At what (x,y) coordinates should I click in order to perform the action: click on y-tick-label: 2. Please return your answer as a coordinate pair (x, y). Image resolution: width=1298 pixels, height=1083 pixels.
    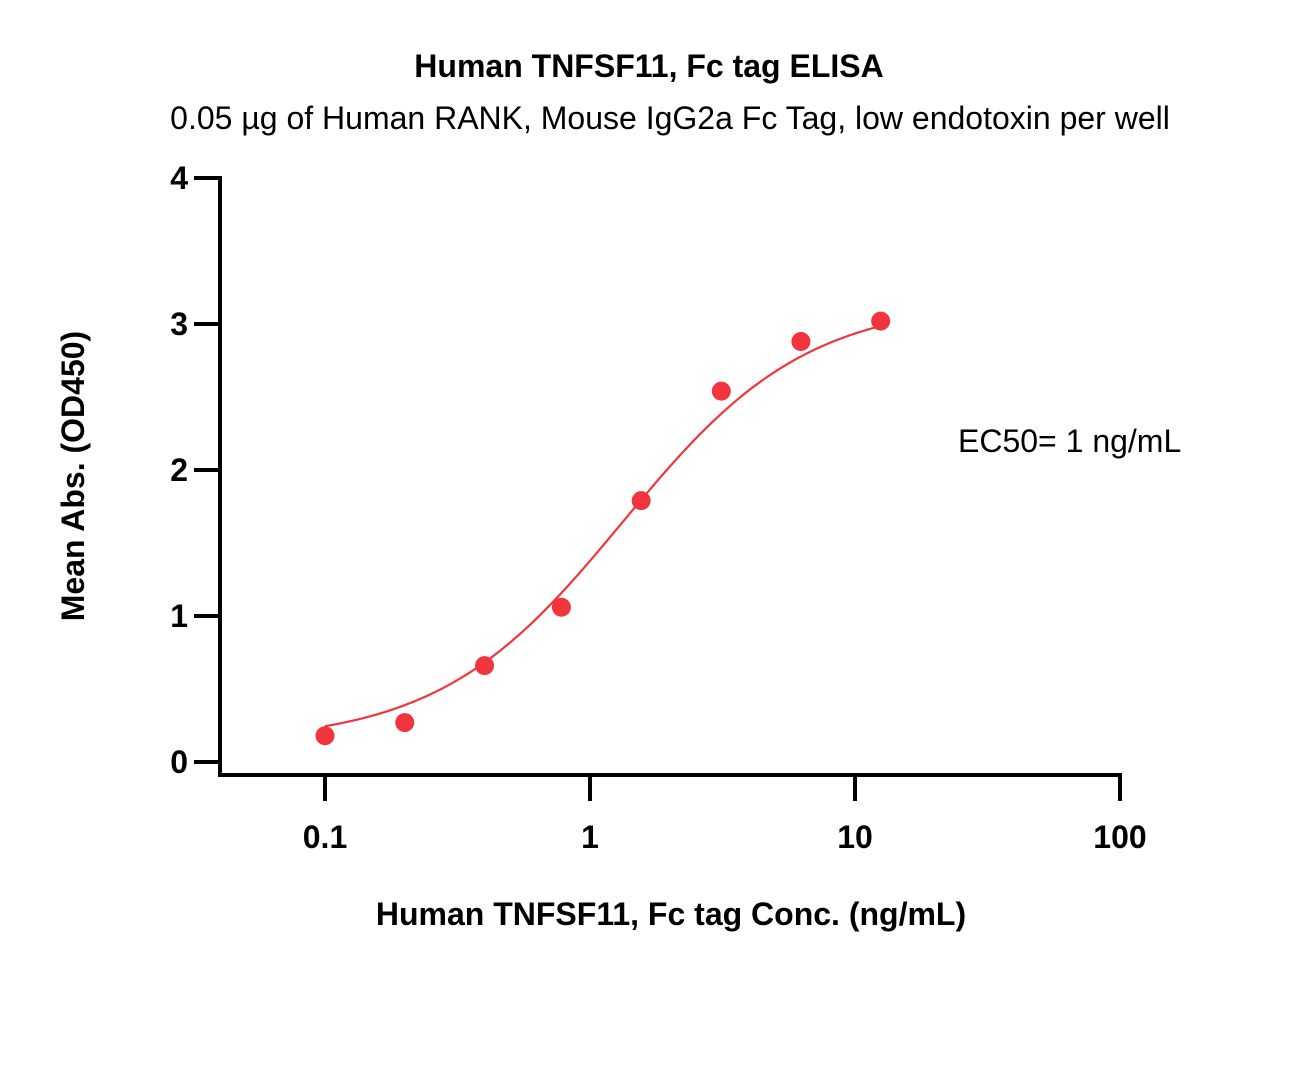
    Looking at the image, I should click on (179, 470).